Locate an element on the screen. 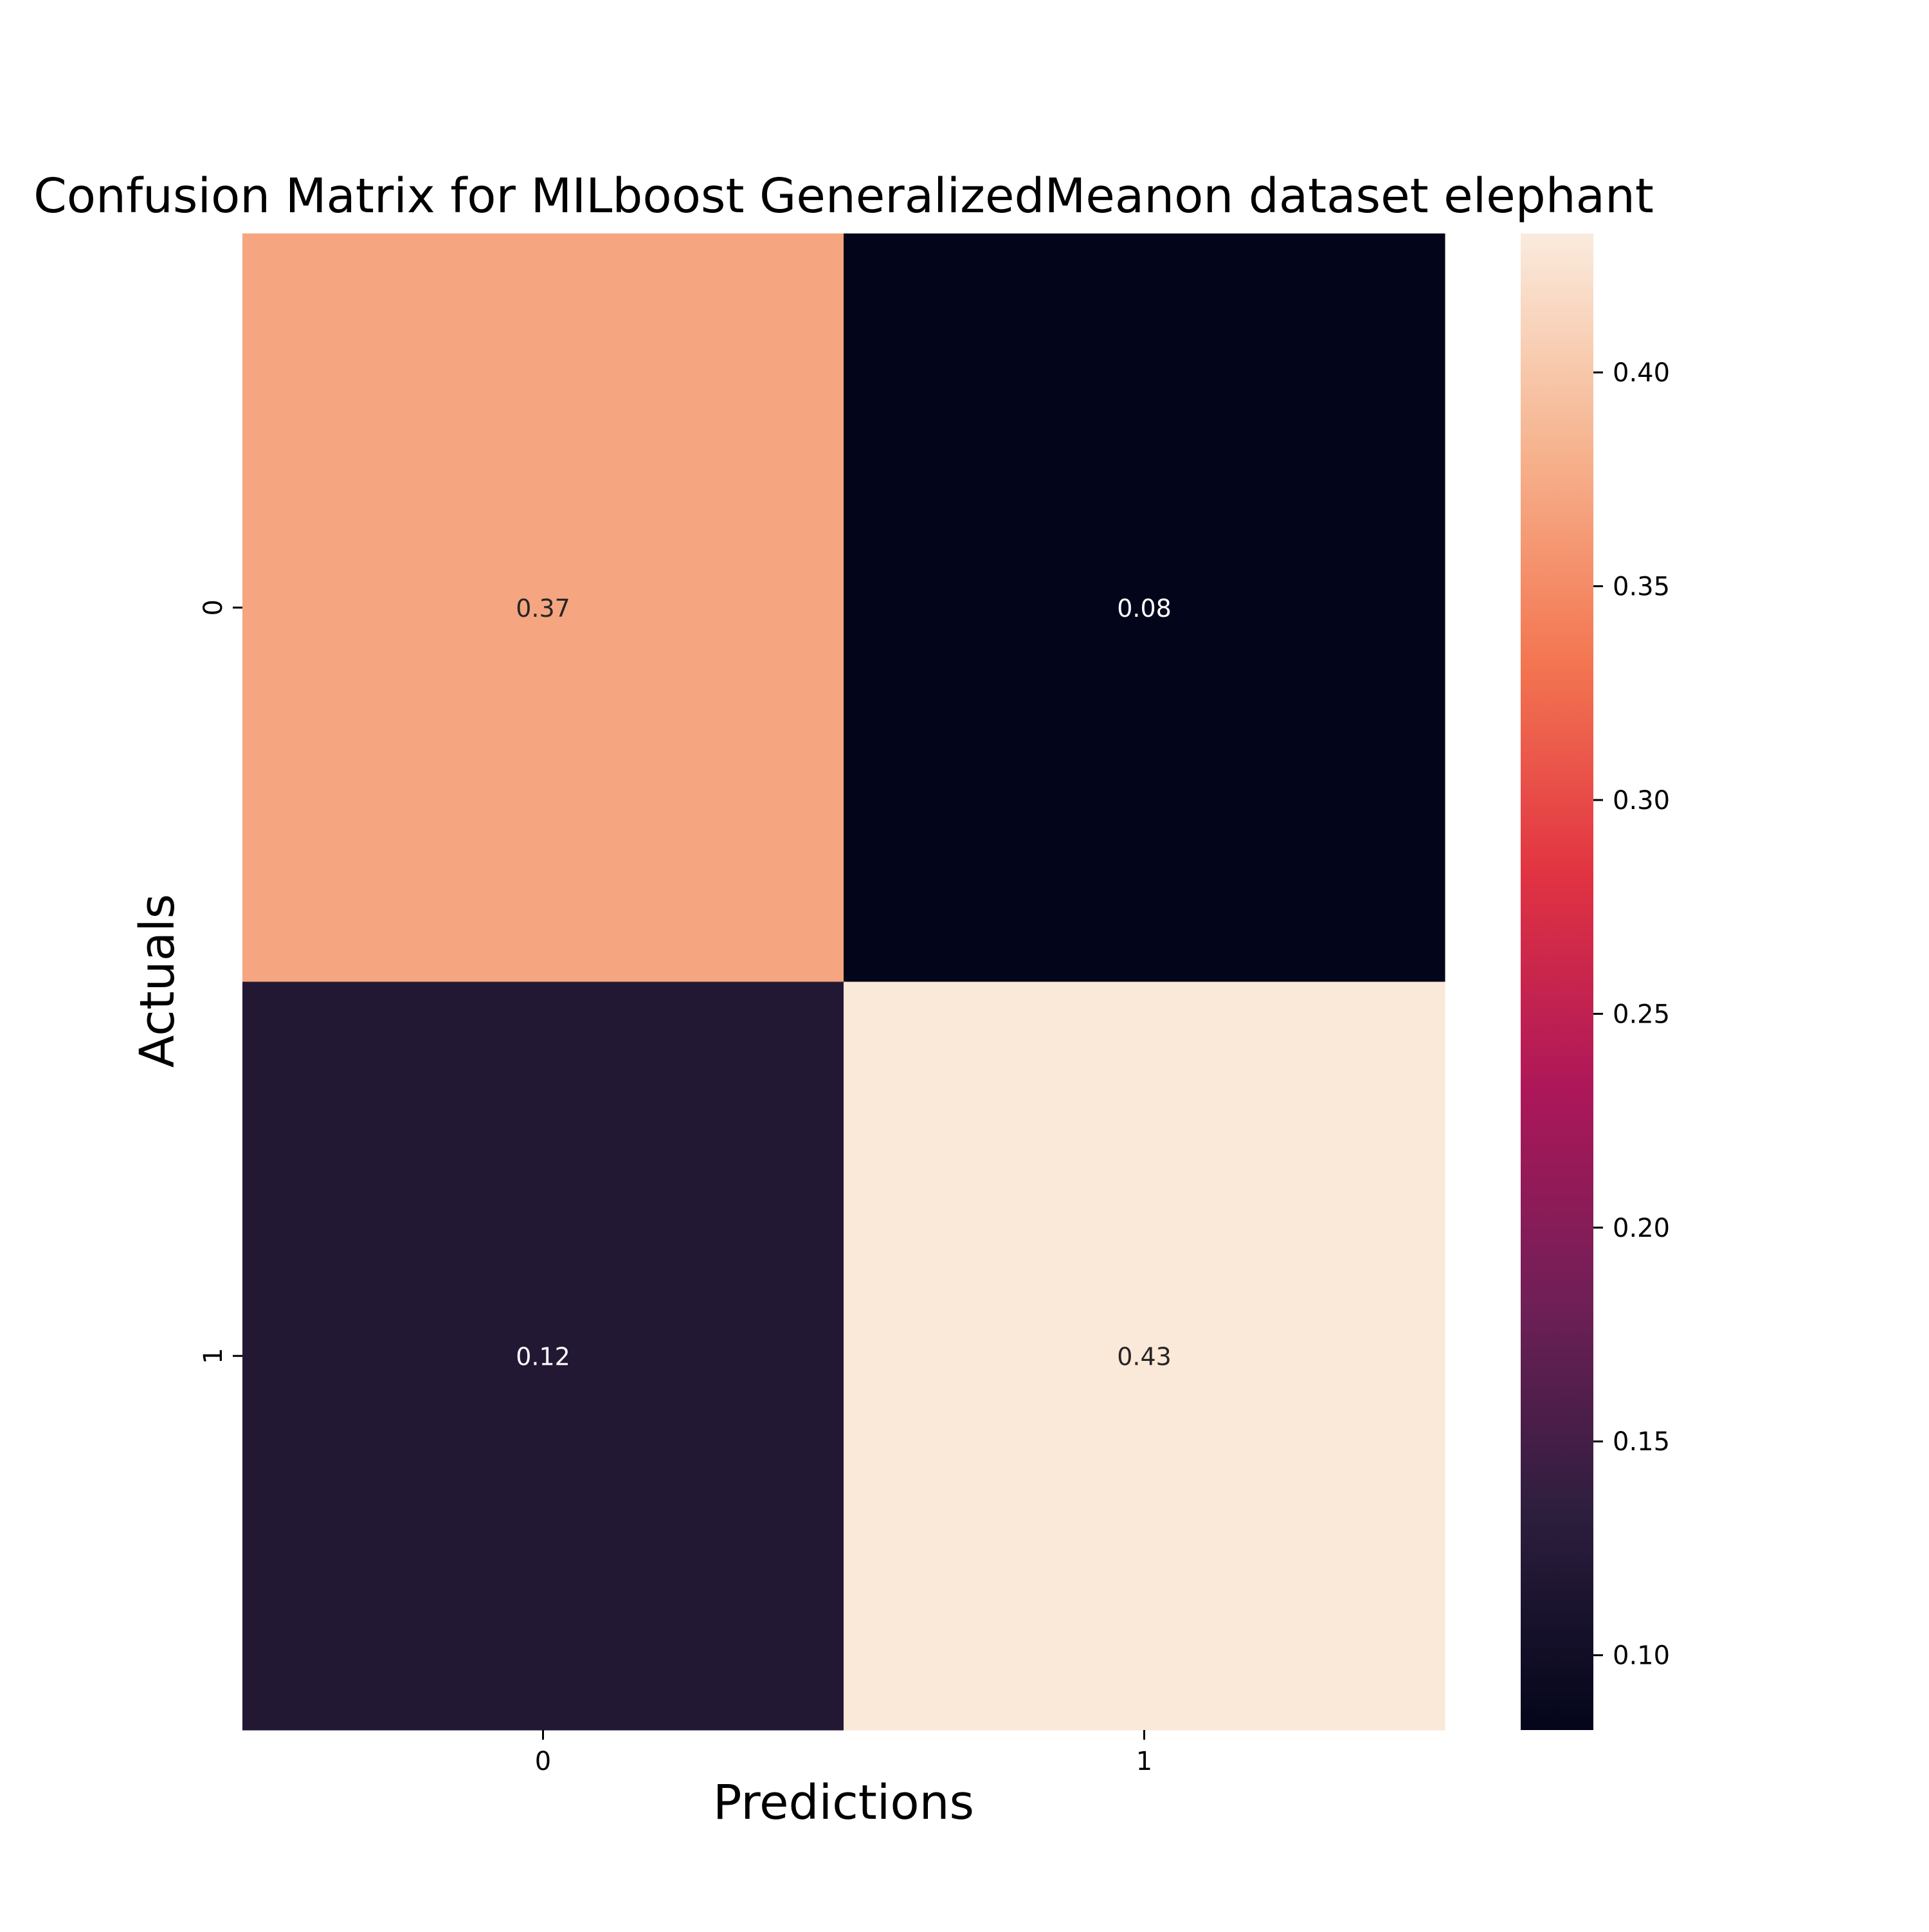  cell-label-1-1: 0.43 is located at coordinates (1144, 1356).